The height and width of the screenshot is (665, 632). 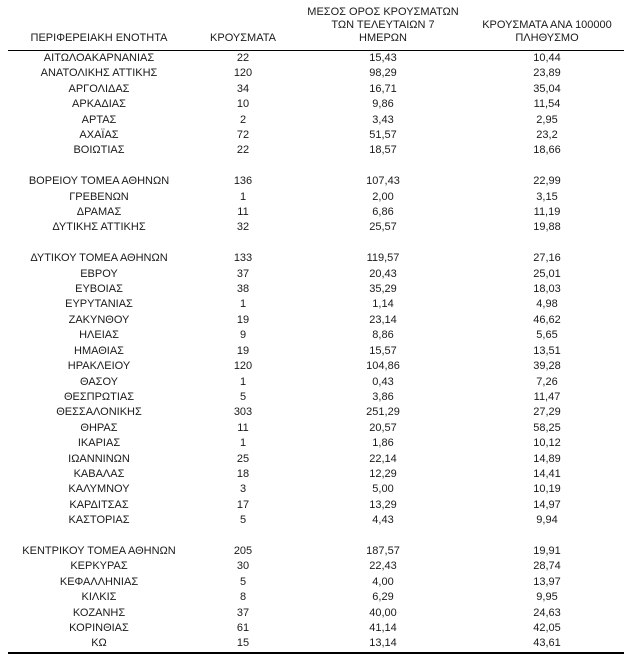 What do you see at coordinates (316, 89) in the screenshot?
I see `table-row: ΑΡΓΟΛΙΔΑΣ 34 16,71 35,04` at bounding box center [316, 89].